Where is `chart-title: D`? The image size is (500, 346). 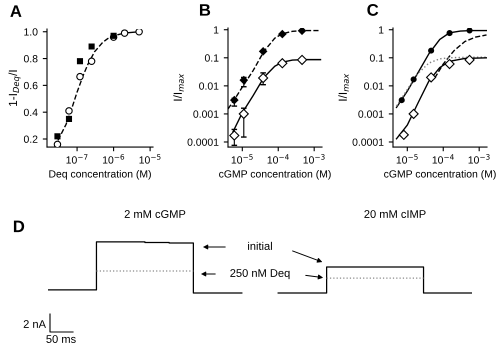
chart-title: D is located at coordinates (19, 226).